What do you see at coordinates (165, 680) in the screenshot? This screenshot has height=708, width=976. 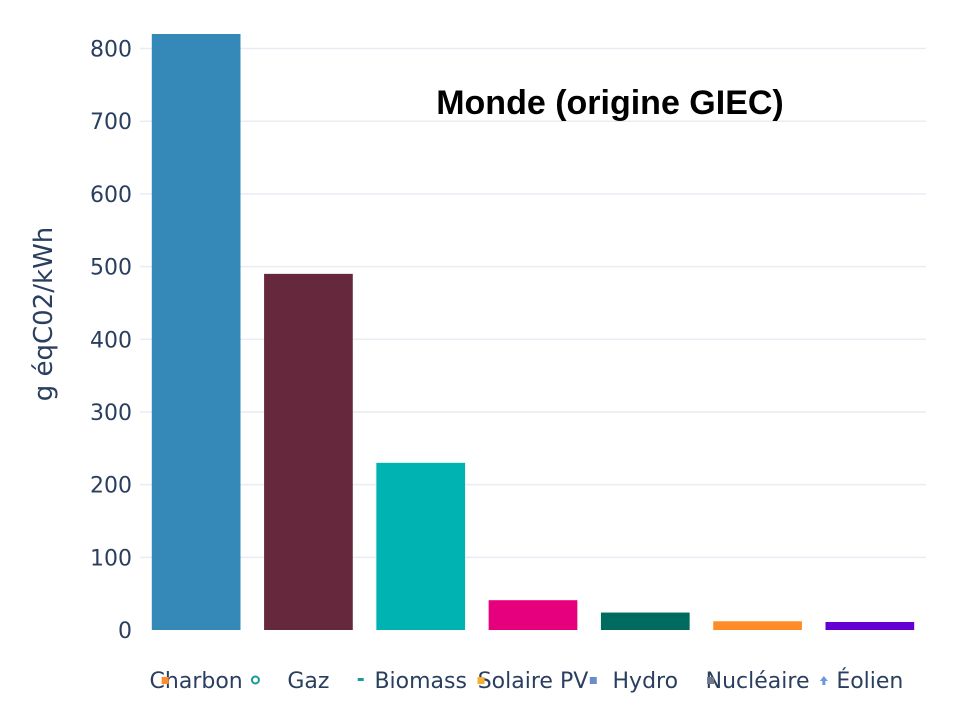 I see `orange-square-icon` at bounding box center [165, 680].